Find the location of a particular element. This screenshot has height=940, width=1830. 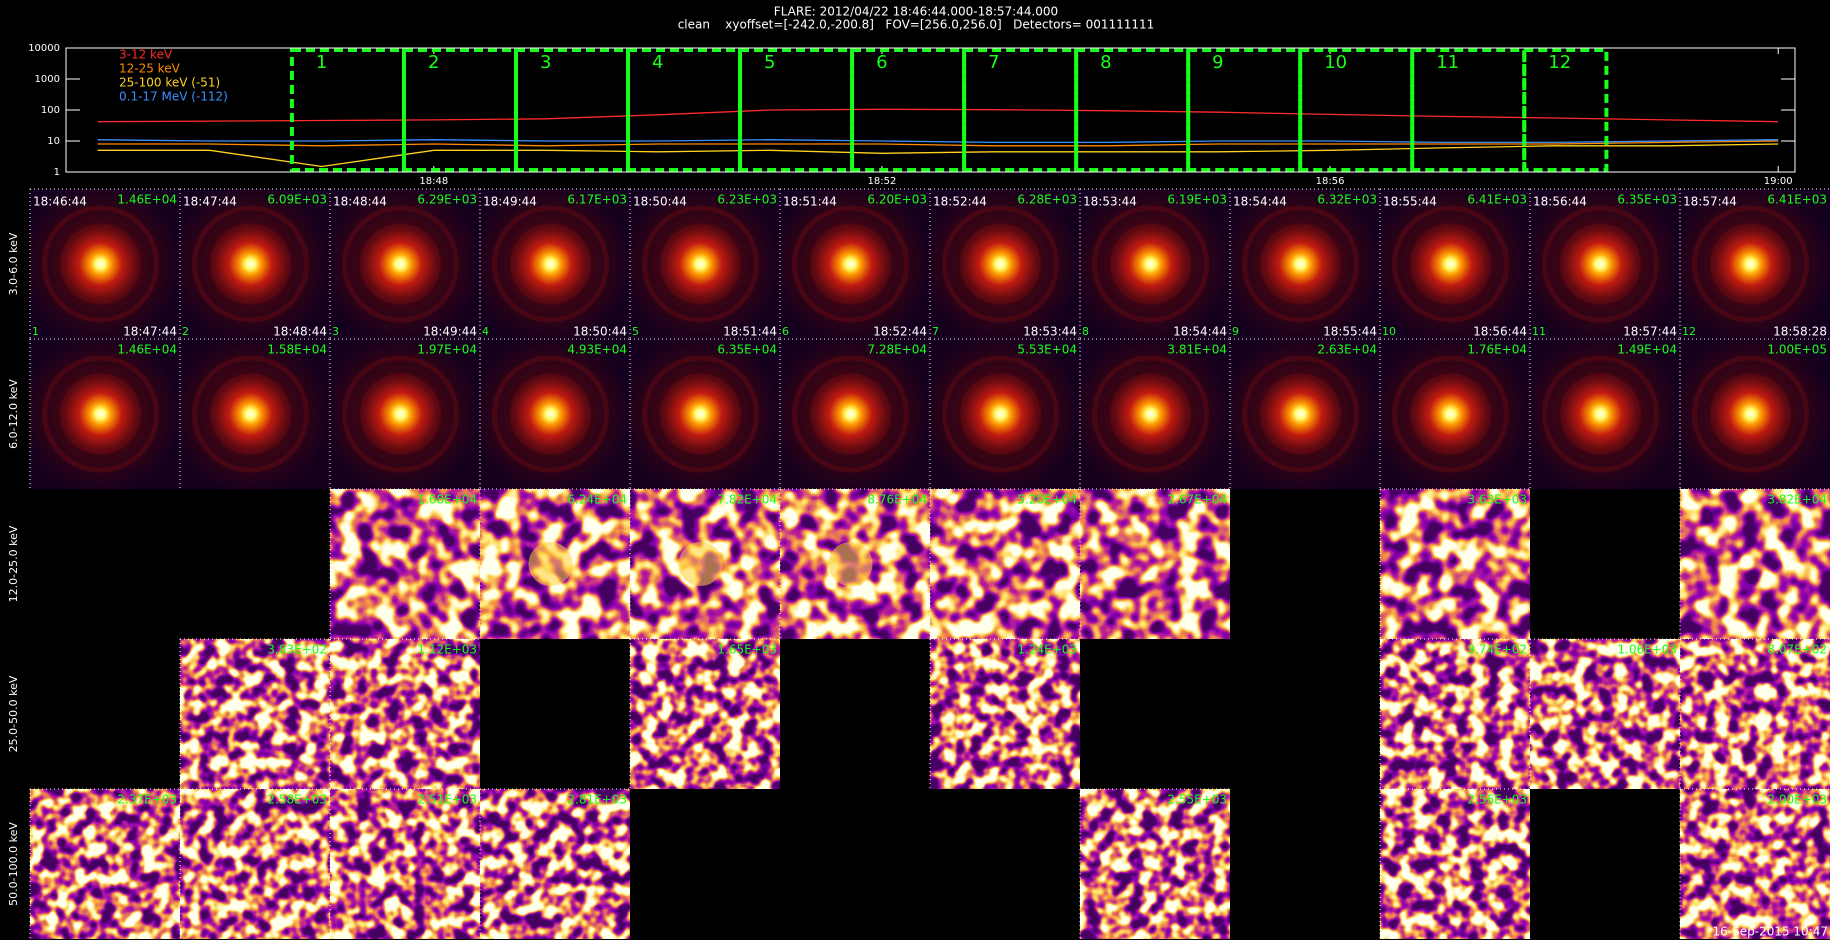

image-cell: 1.76E+04 is located at coordinates (1454, 413).